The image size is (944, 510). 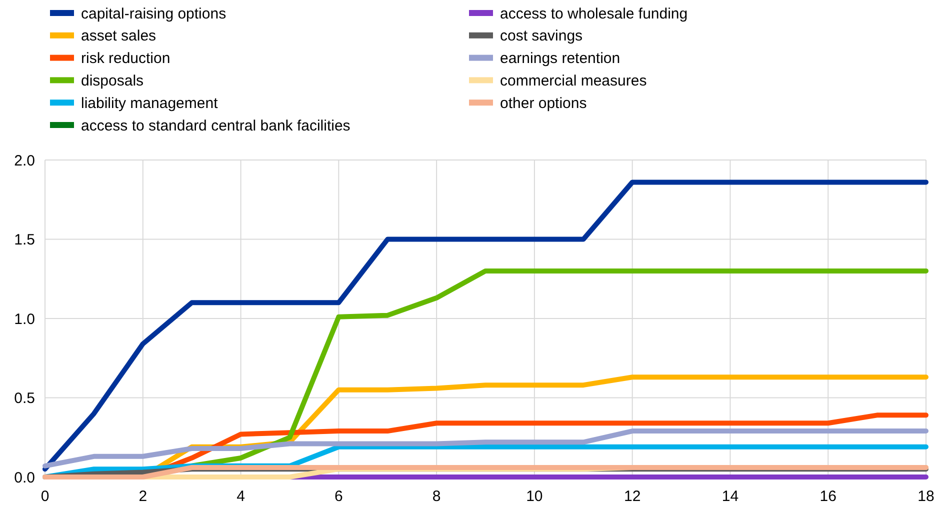 What do you see at coordinates (24, 477) in the screenshot?
I see `y-tick-label: 0.0` at bounding box center [24, 477].